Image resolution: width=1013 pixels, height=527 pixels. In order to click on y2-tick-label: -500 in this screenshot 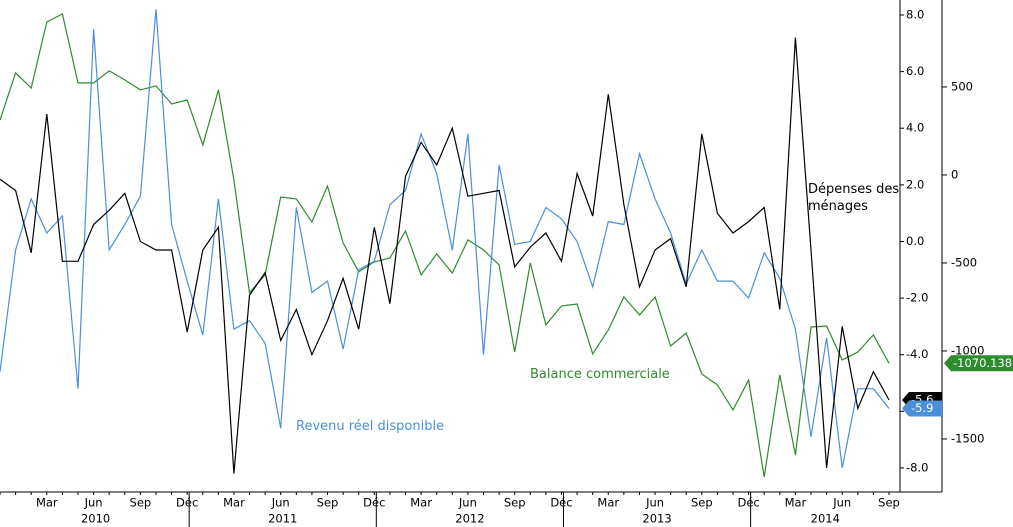, I will do `click(964, 262)`.